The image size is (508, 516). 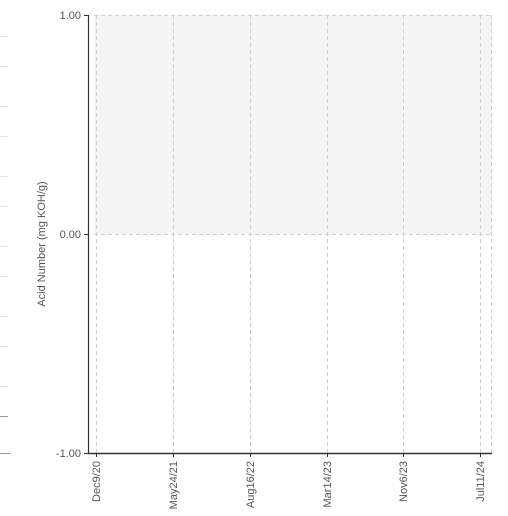 I want to click on left-panel-edge, so click(x=5, y=258).